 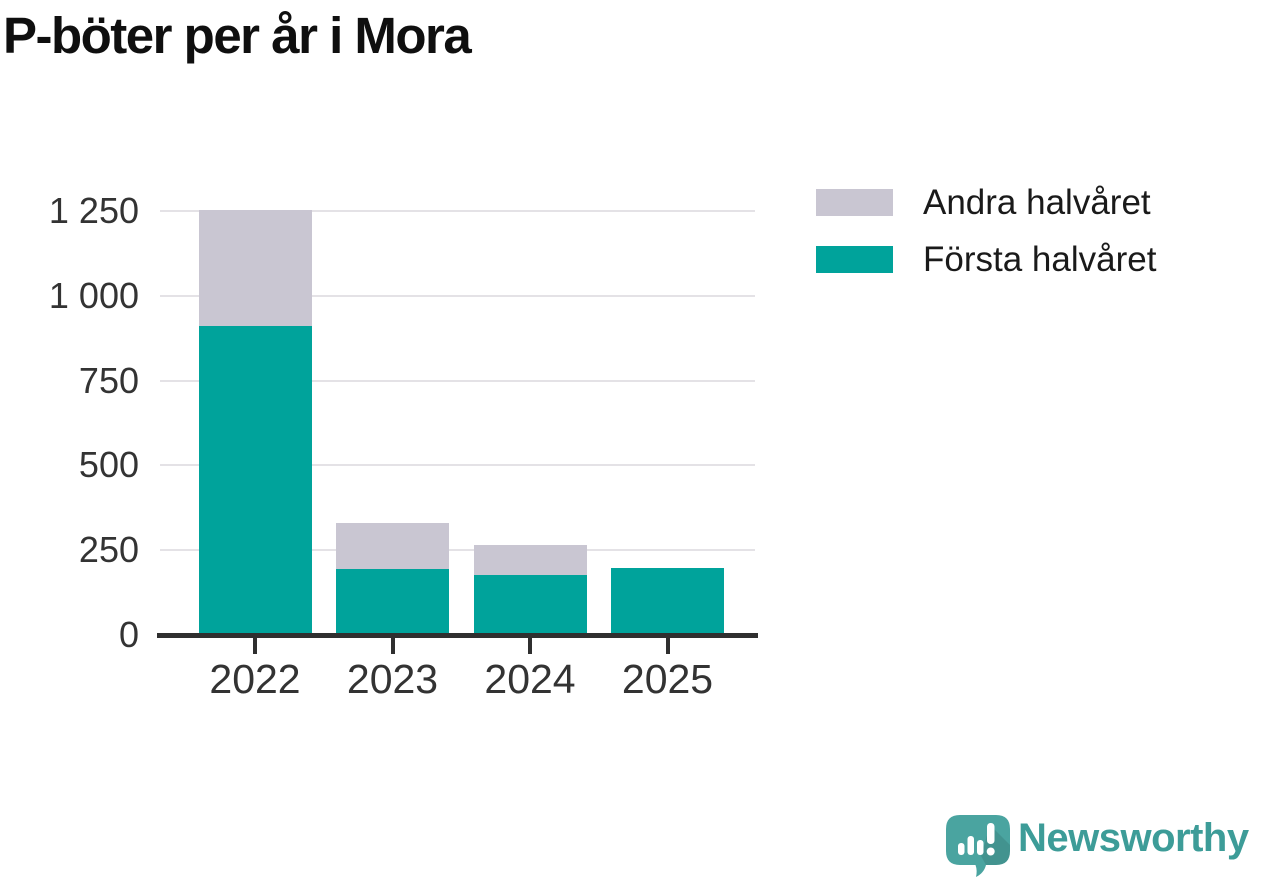 I want to click on x-axis-tick-2024, so click(x=530, y=646).